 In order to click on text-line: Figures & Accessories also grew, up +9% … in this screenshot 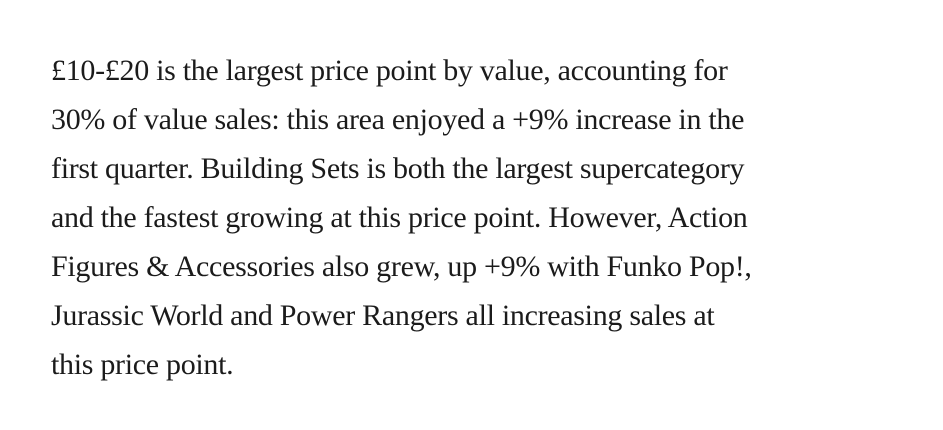, I will do `click(401, 266)`.